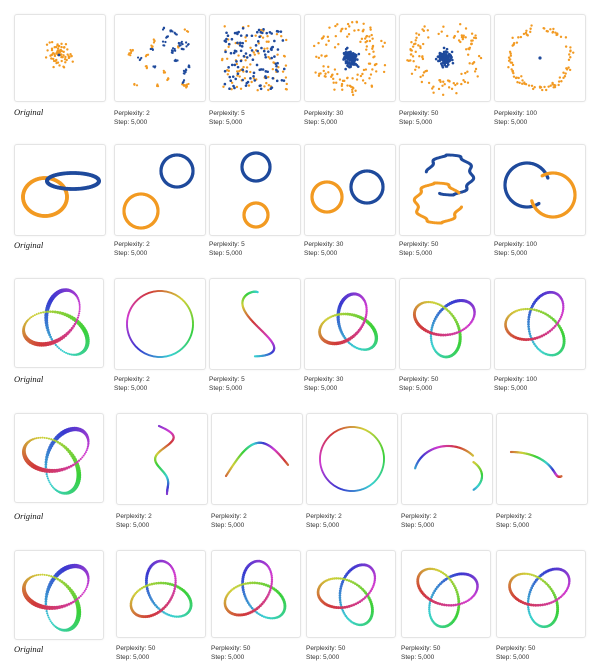  Describe the element at coordinates (29, 379) in the screenshot. I see `original-label: Original` at that location.